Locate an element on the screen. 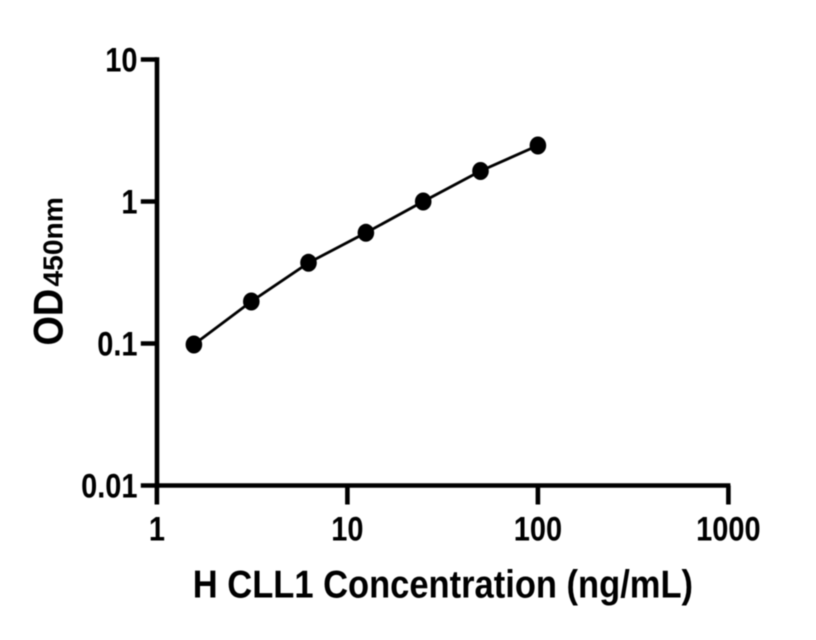  svg-text: 100 is located at coordinates (538, 528).